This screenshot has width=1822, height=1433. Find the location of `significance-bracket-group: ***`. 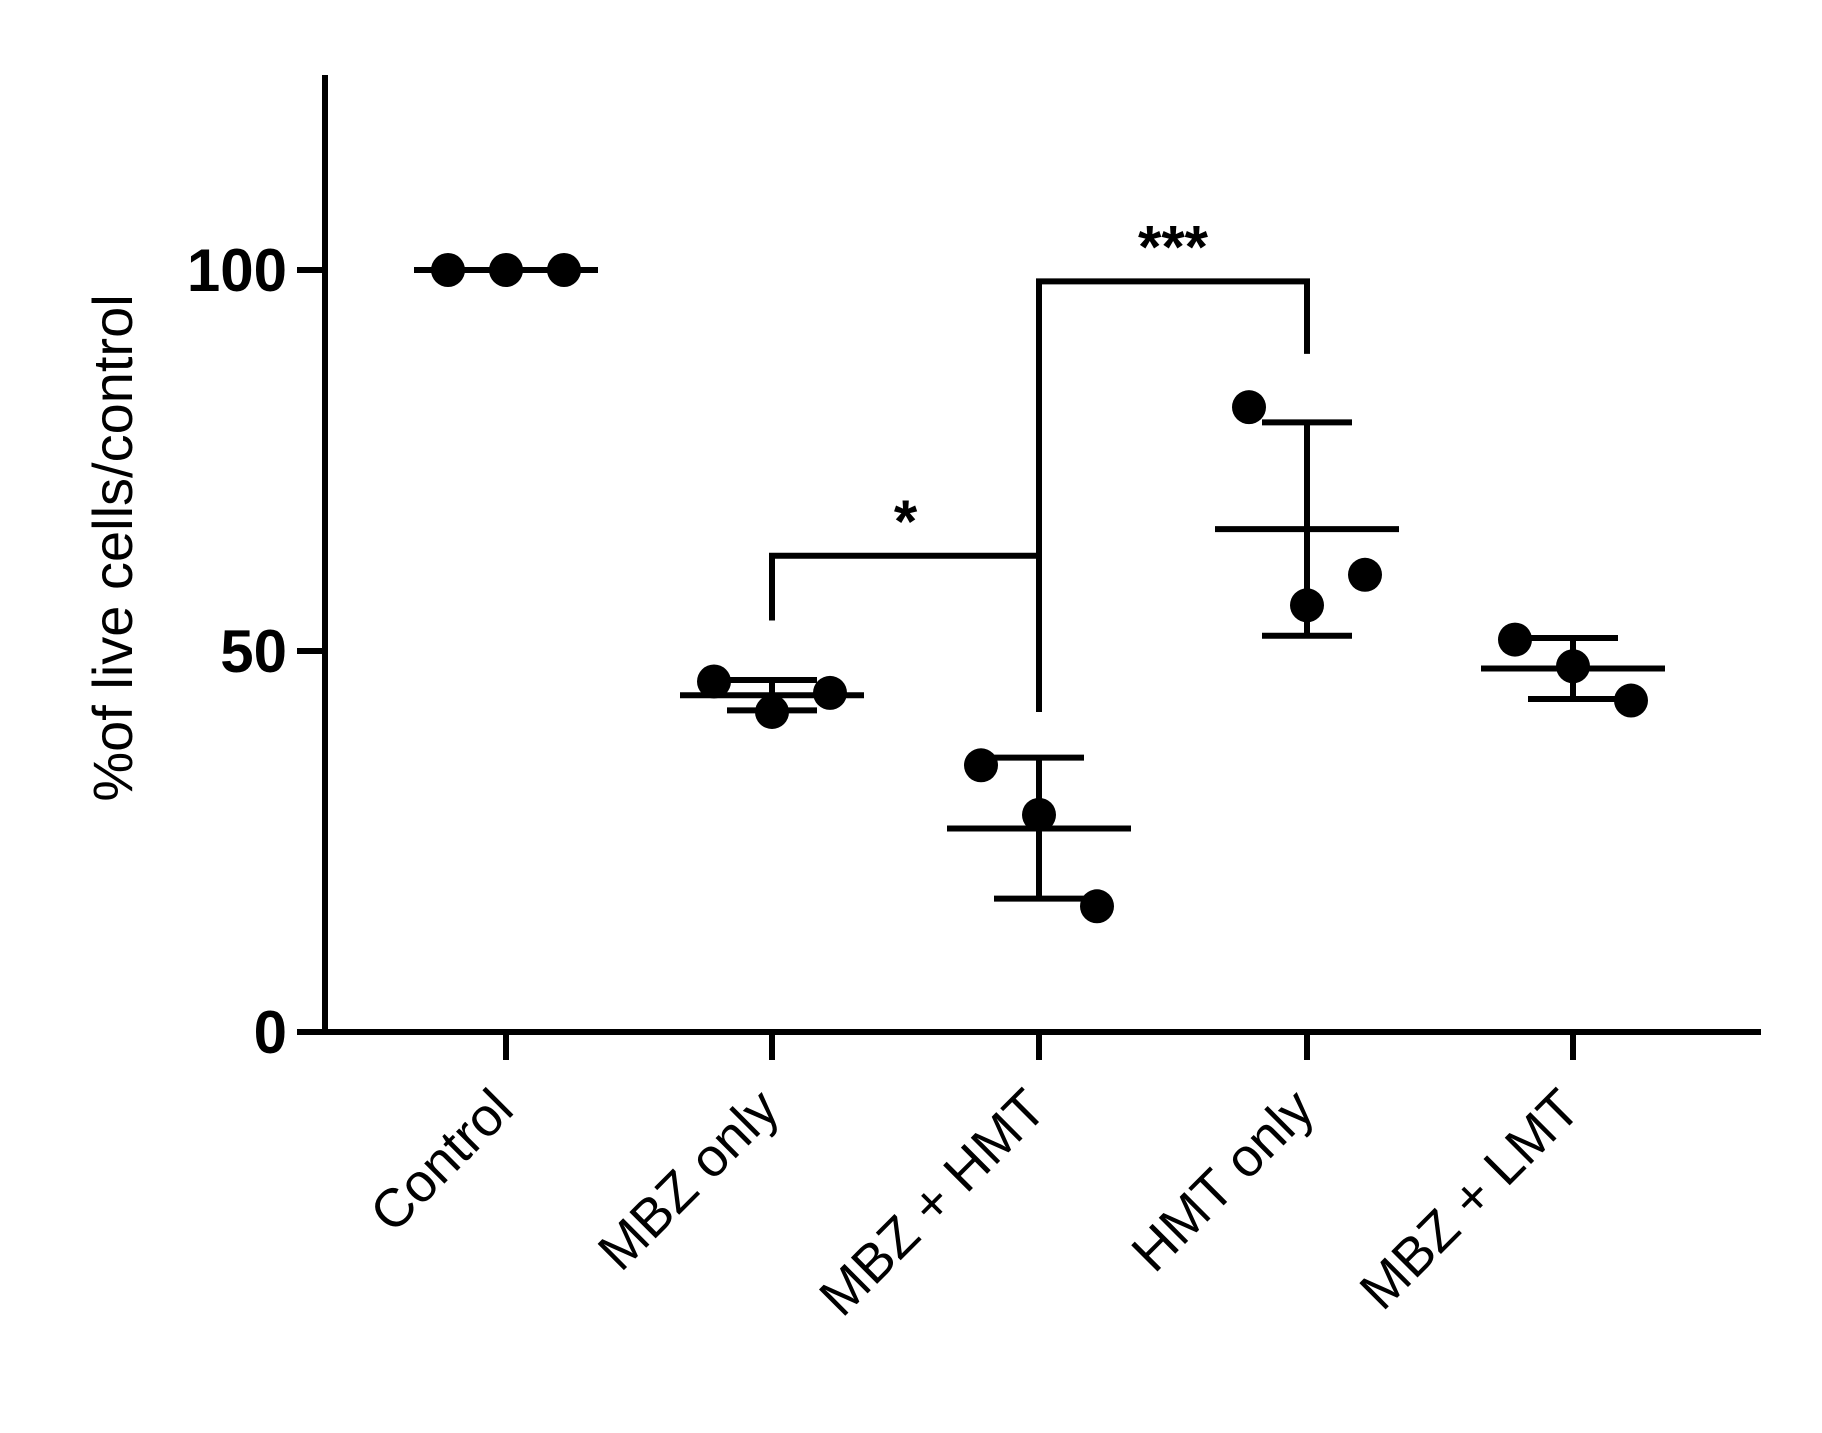

significance-bracket-group: *** is located at coordinates (1173, 461).